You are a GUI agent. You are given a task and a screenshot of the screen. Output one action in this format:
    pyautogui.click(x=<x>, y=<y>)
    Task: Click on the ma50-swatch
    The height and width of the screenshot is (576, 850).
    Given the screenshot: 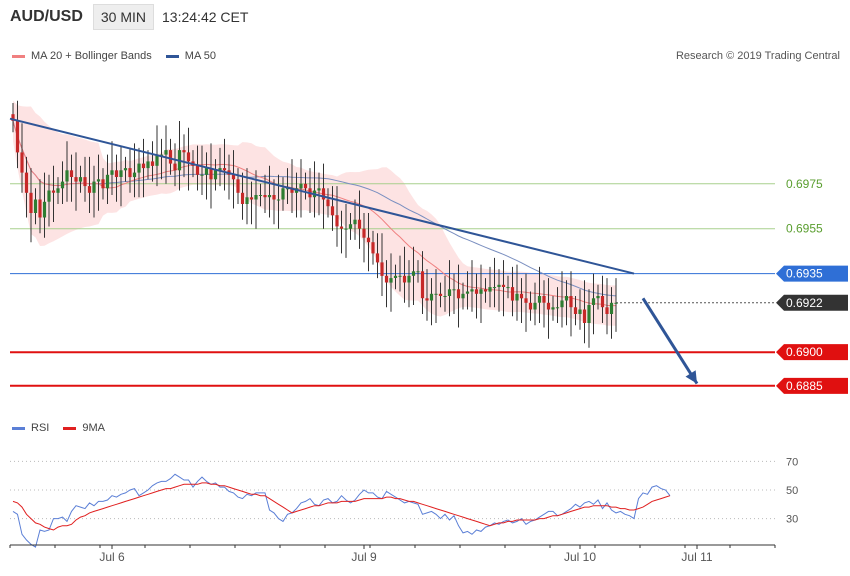 What is the action you would take?
    pyautogui.click(x=172, y=56)
    